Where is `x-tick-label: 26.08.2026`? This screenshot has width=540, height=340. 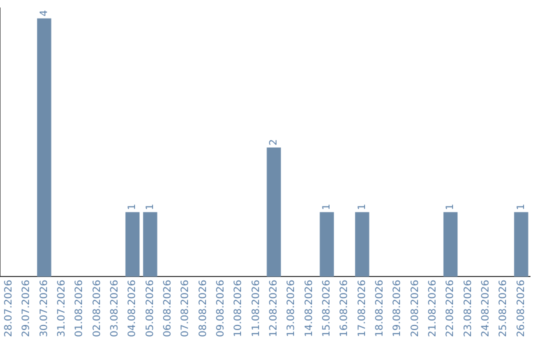
x-tick-label: 26.08.2026 is located at coordinates (521, 309).